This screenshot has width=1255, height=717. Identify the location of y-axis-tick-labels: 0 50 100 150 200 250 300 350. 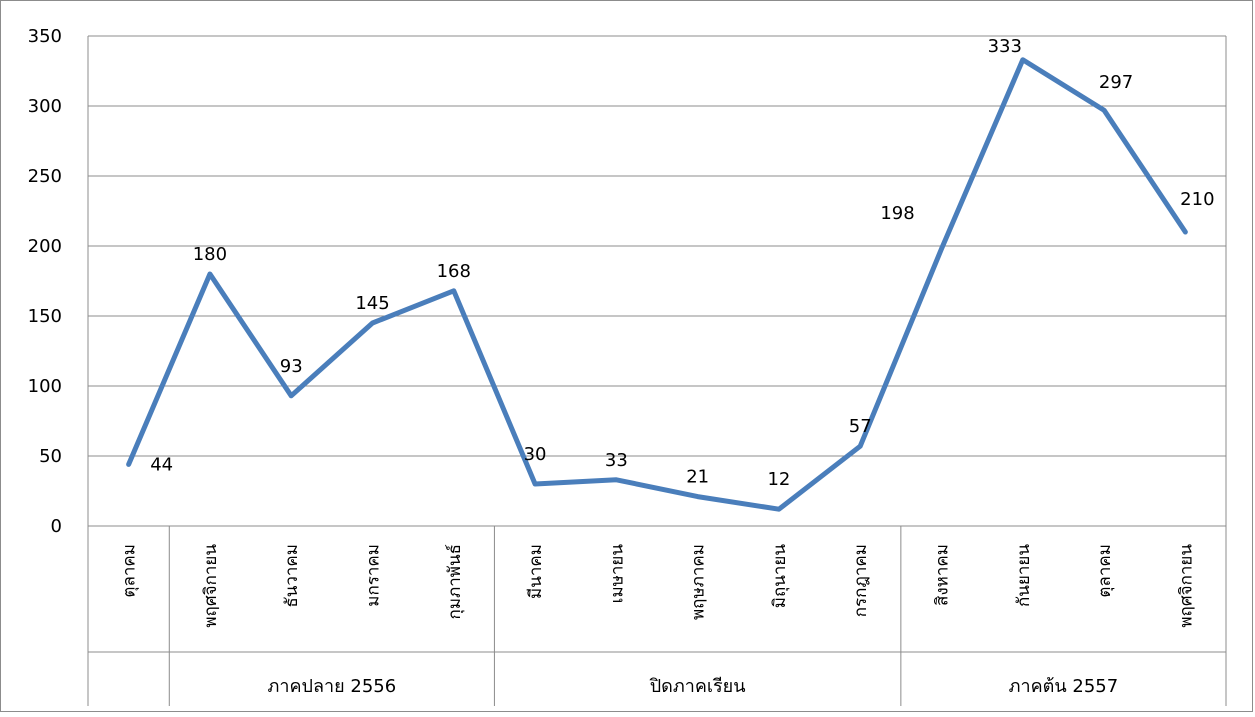
(45, 281).